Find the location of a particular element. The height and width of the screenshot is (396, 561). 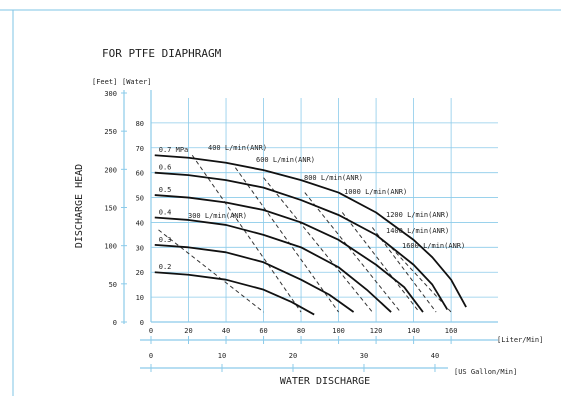

air-line-label: 1200 L/min(ANR) is located at coordinates (417, 215).